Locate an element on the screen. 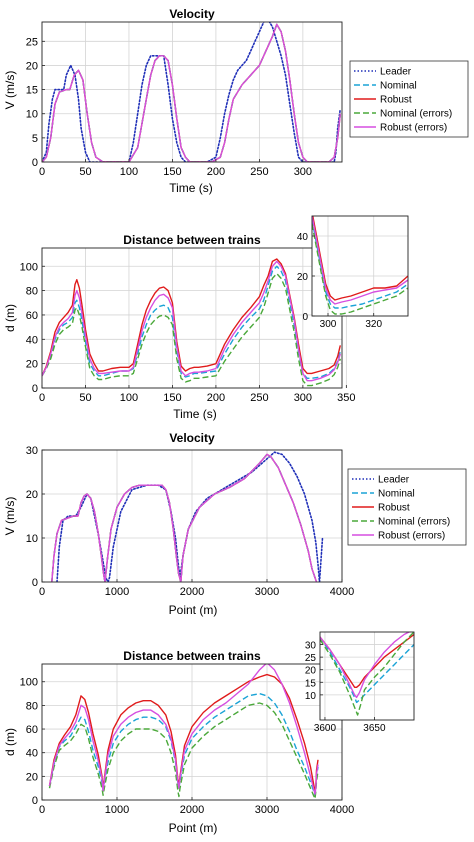  chart-title: Distance between trains is located at coordinates (192, 240).